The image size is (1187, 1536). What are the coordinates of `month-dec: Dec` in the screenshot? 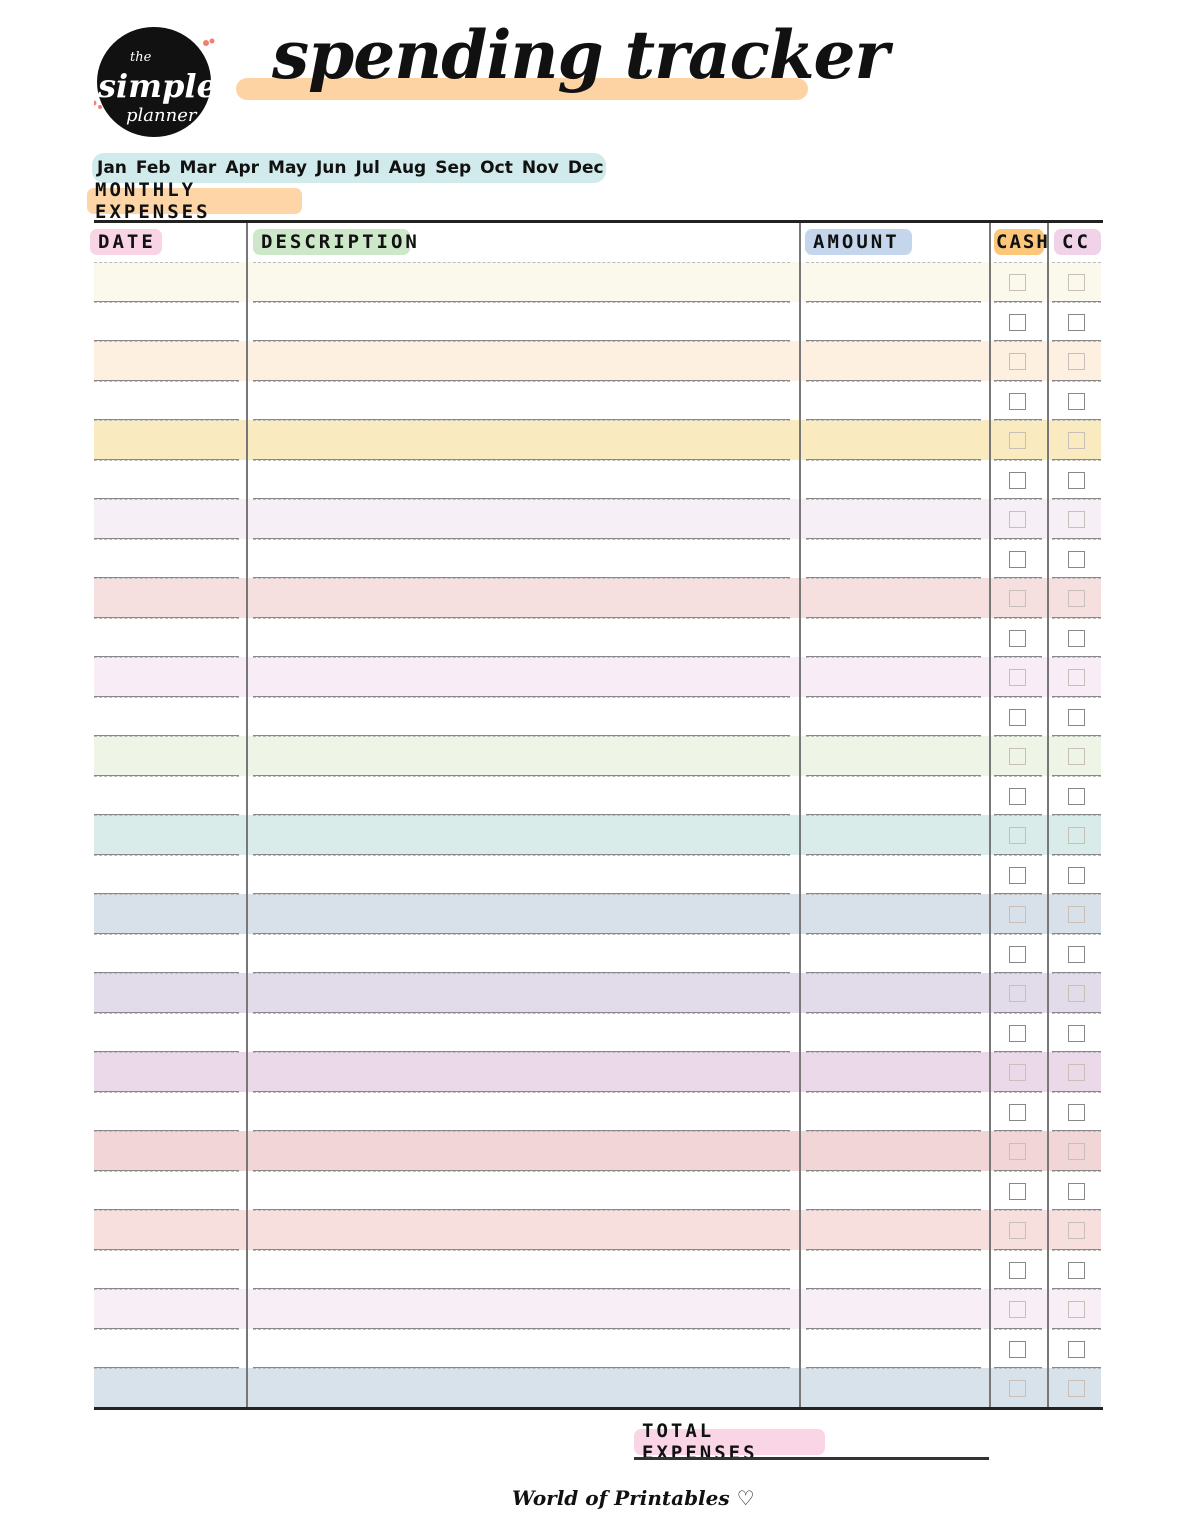 It's located at (585, 168).